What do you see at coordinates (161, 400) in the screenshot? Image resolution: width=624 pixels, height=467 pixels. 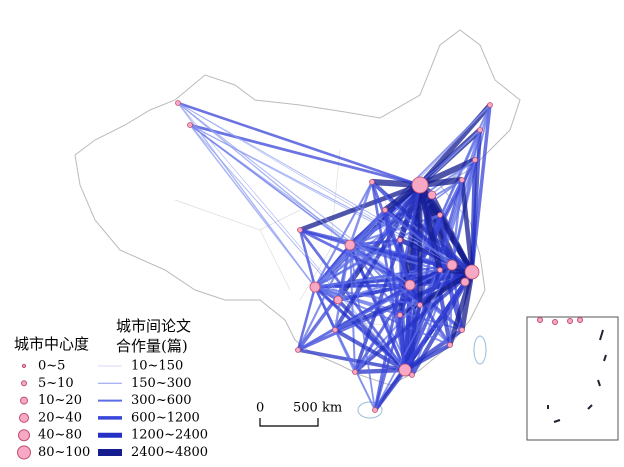 I see `legend-label: 300~600` at bounding box center [161, 400].